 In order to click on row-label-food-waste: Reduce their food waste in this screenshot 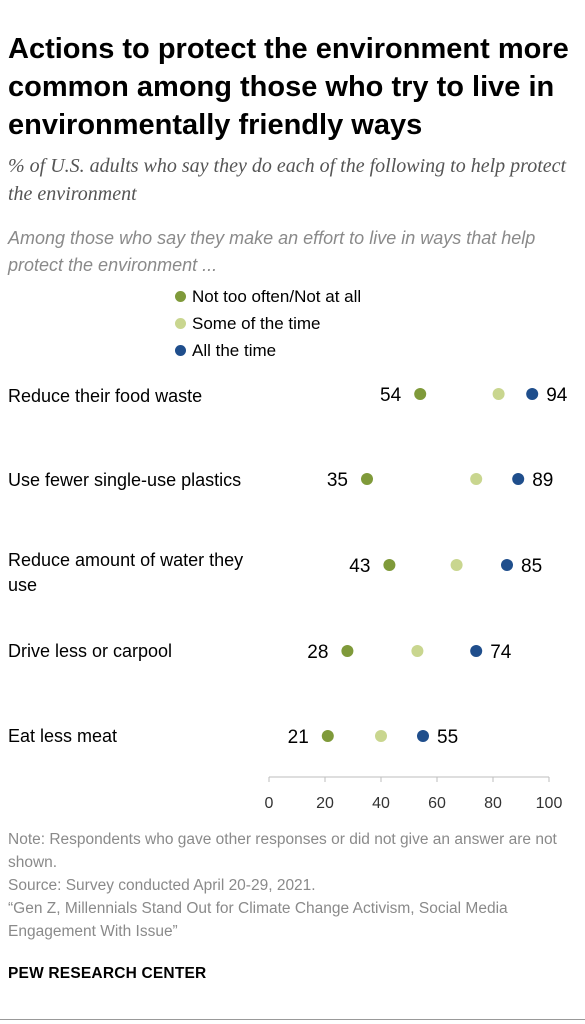, I will do `click(105, 396)`.